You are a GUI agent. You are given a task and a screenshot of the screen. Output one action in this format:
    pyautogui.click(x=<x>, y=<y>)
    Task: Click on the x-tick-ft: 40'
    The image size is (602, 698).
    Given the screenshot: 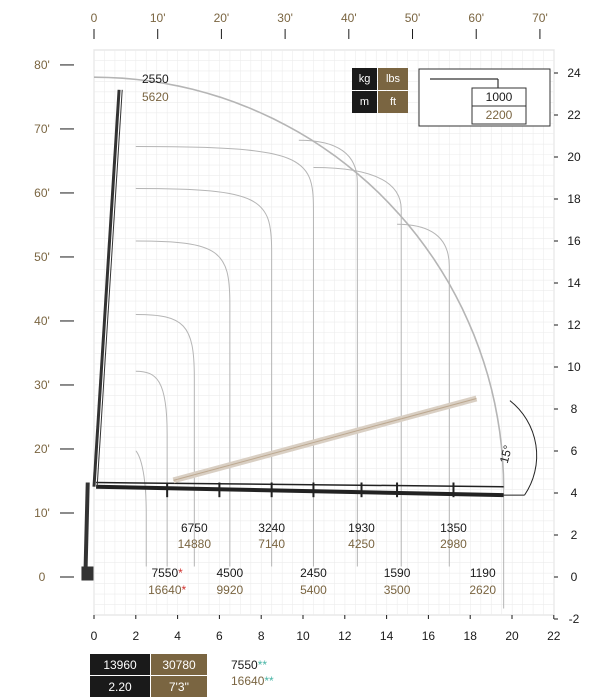 What is the action you would take?
    pyautogui.click(x=349, y=18)
    